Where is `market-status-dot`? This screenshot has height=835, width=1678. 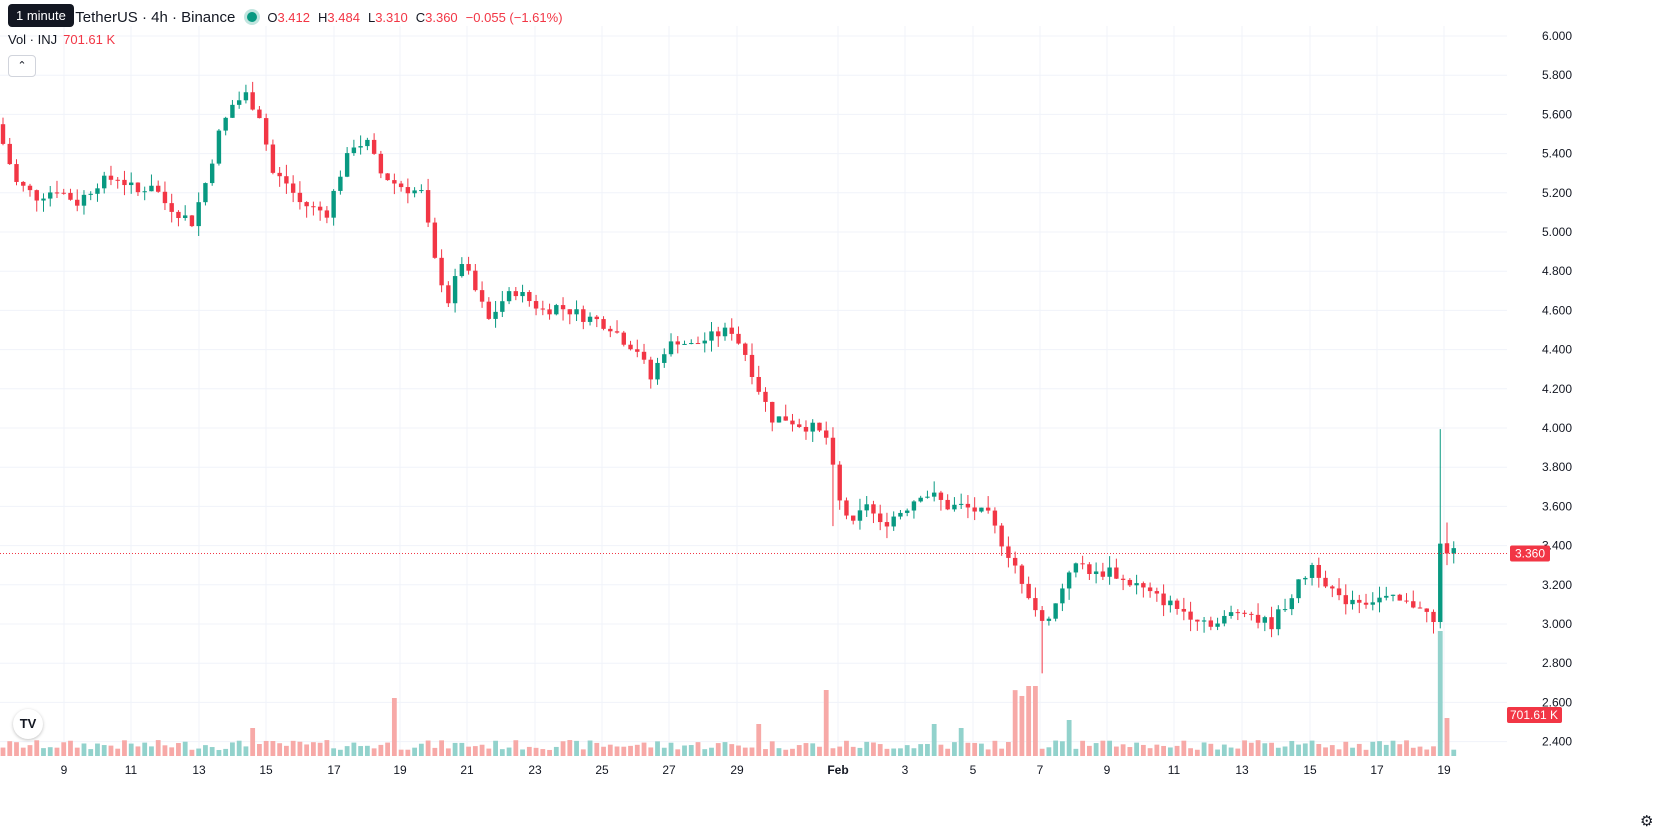
market-status-dot is located at coordinates (252, 17).